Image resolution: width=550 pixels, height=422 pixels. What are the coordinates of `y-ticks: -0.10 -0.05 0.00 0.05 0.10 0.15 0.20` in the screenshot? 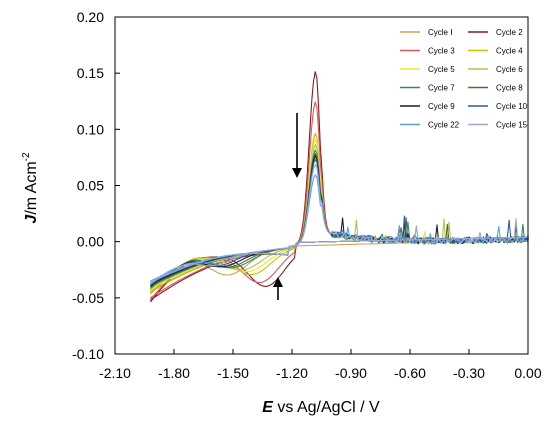 It's located at (96, 185).